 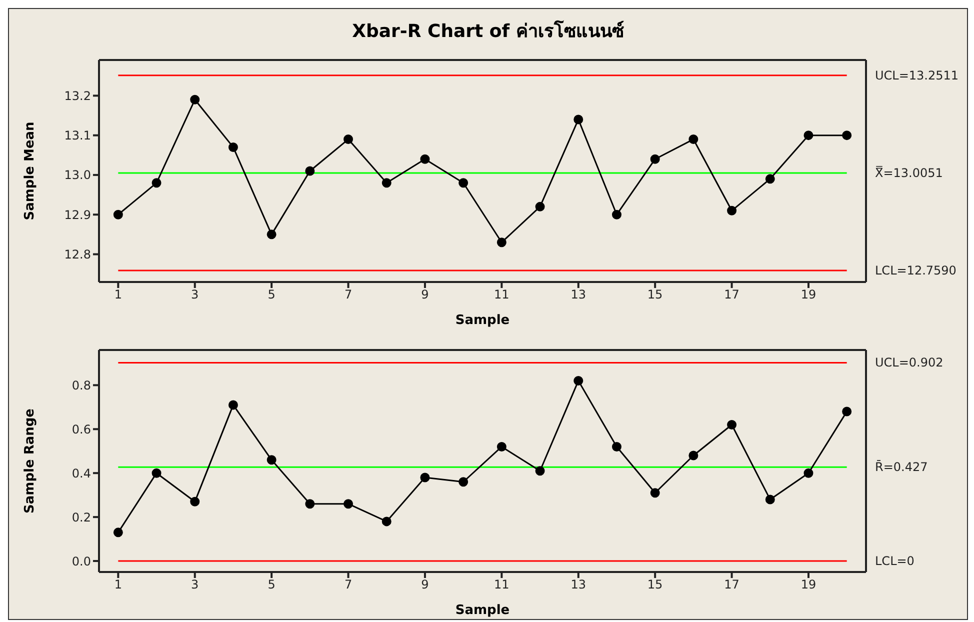 What do you see at coordinates (894, 561) in the screenshot?
I see `ref-line-label: LCL=0` at bounding box center [894, 561].